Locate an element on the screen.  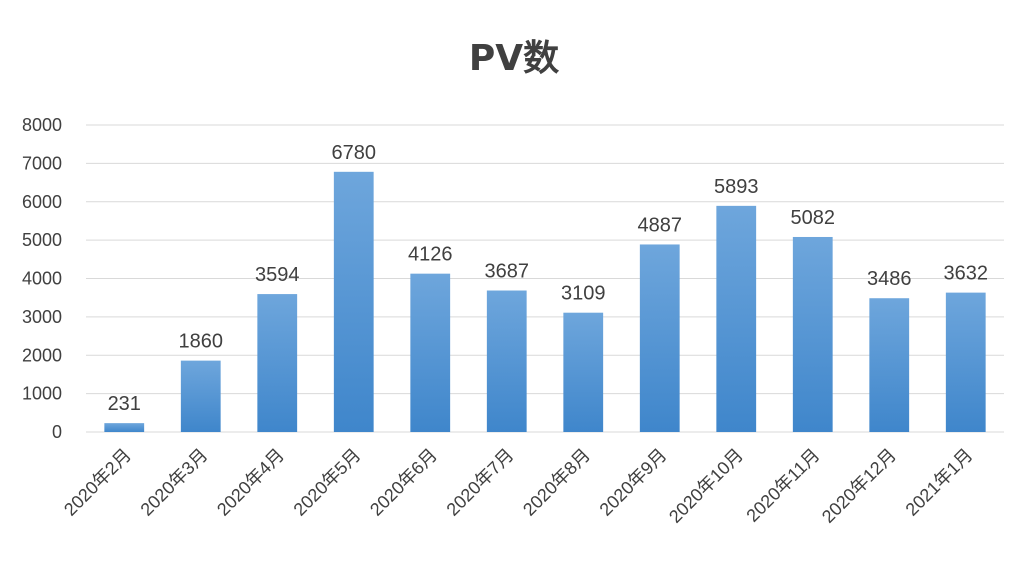
x-tick-label: 2020年11月 is located at coordinates (782, 485).